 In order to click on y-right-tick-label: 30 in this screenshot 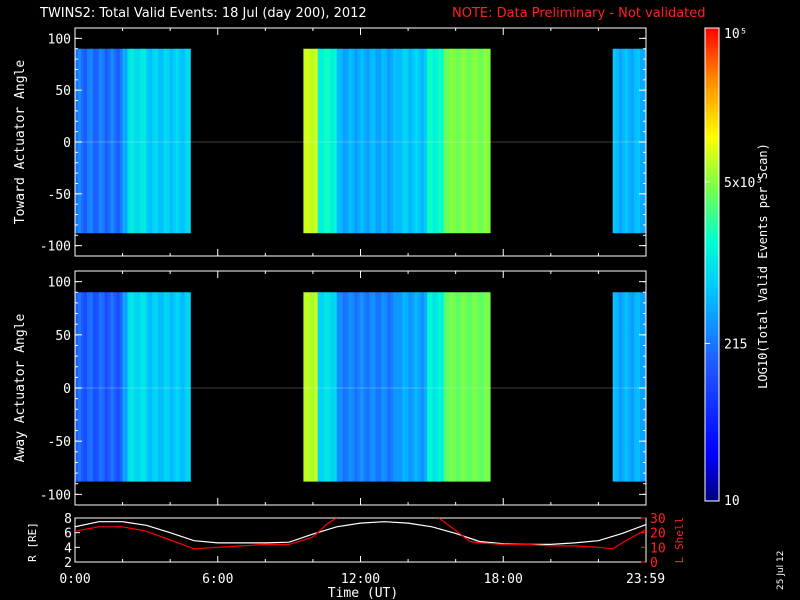, I will do `click(658, 519)`.